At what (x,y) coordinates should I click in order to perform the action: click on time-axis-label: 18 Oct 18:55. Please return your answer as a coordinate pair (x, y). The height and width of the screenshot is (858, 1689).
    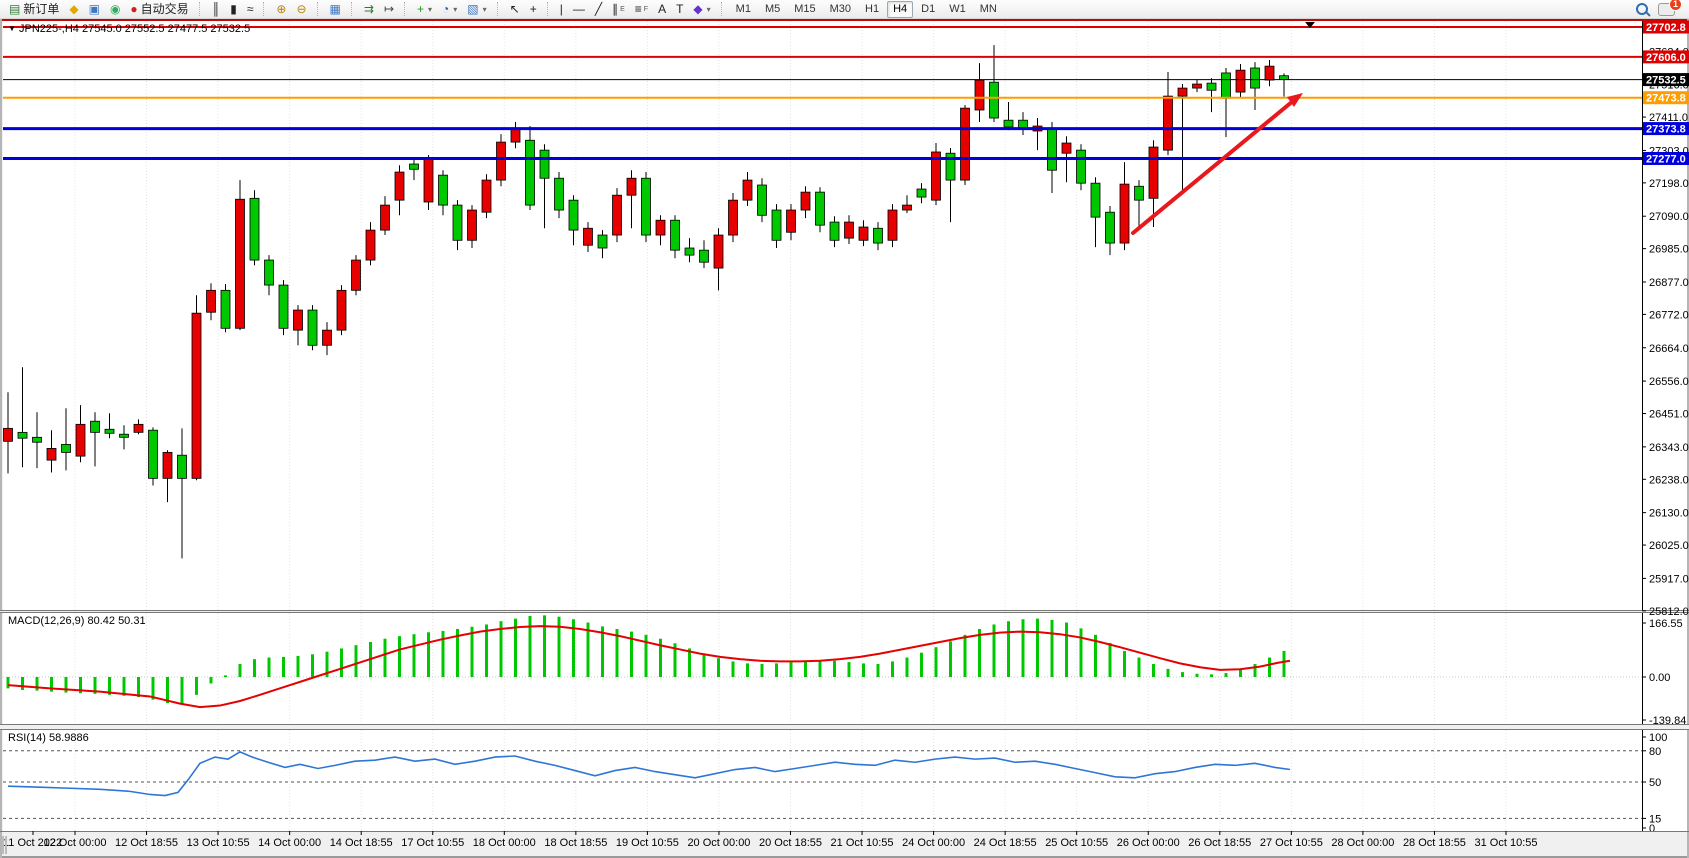
    Looking at the image, I should click on (575, 843).